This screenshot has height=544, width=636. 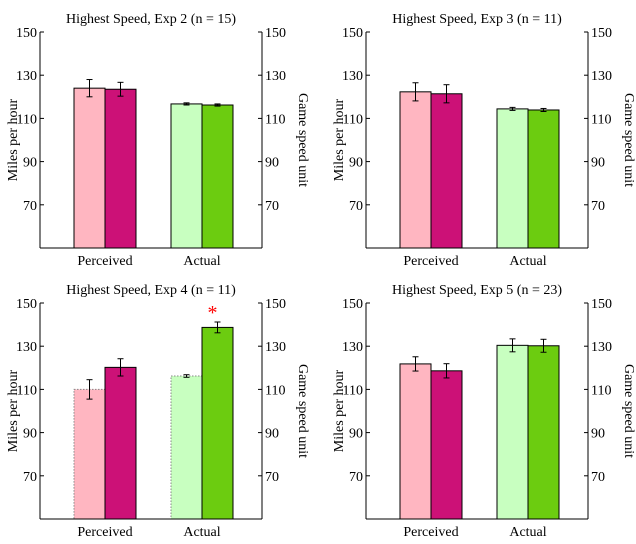 I want to click on chart-title: Highest Speed, Exp 3 (n = 11), so click(x=477, y=19).